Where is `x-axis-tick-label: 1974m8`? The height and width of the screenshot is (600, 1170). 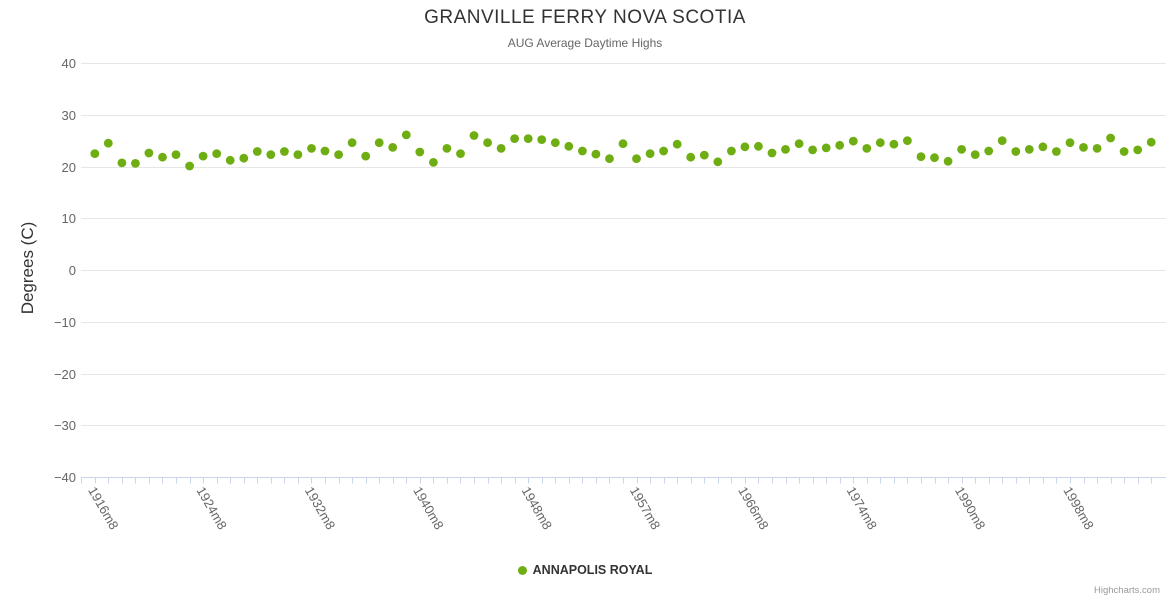 x-axis-tick-label: 1974m8 is located at coordinates (862, 508).